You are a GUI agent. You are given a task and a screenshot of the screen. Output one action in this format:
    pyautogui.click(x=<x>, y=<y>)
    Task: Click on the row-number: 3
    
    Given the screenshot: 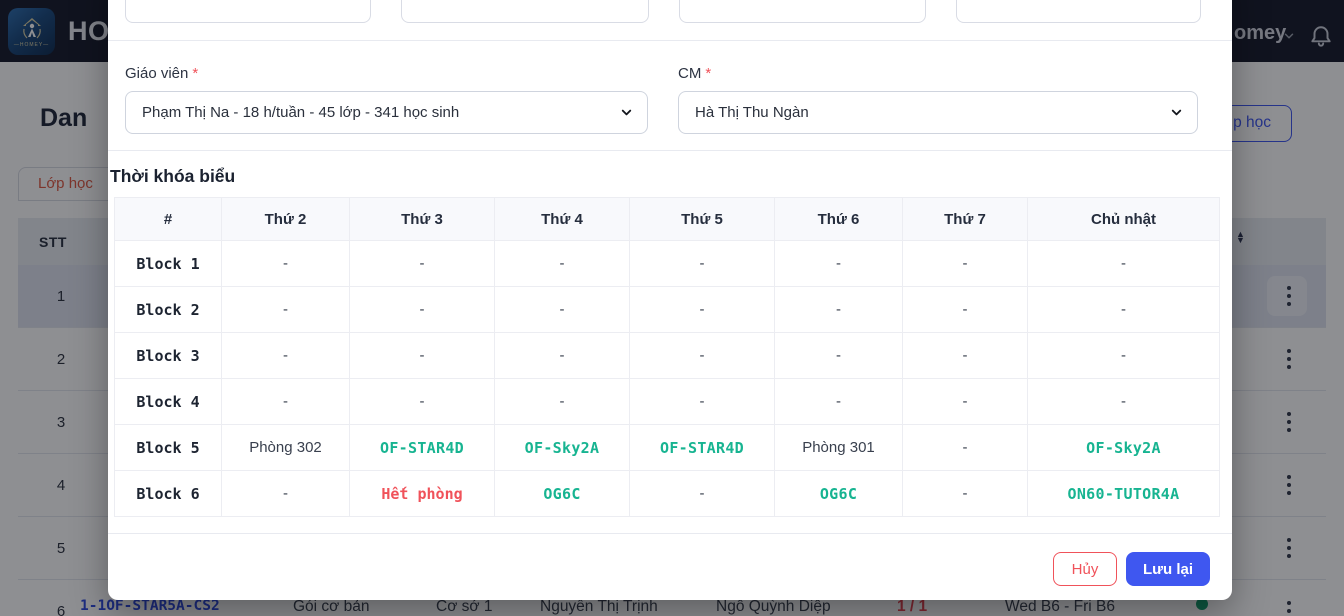 What is the action you would take?
    pyautogui.click(x=61, y=422)
    